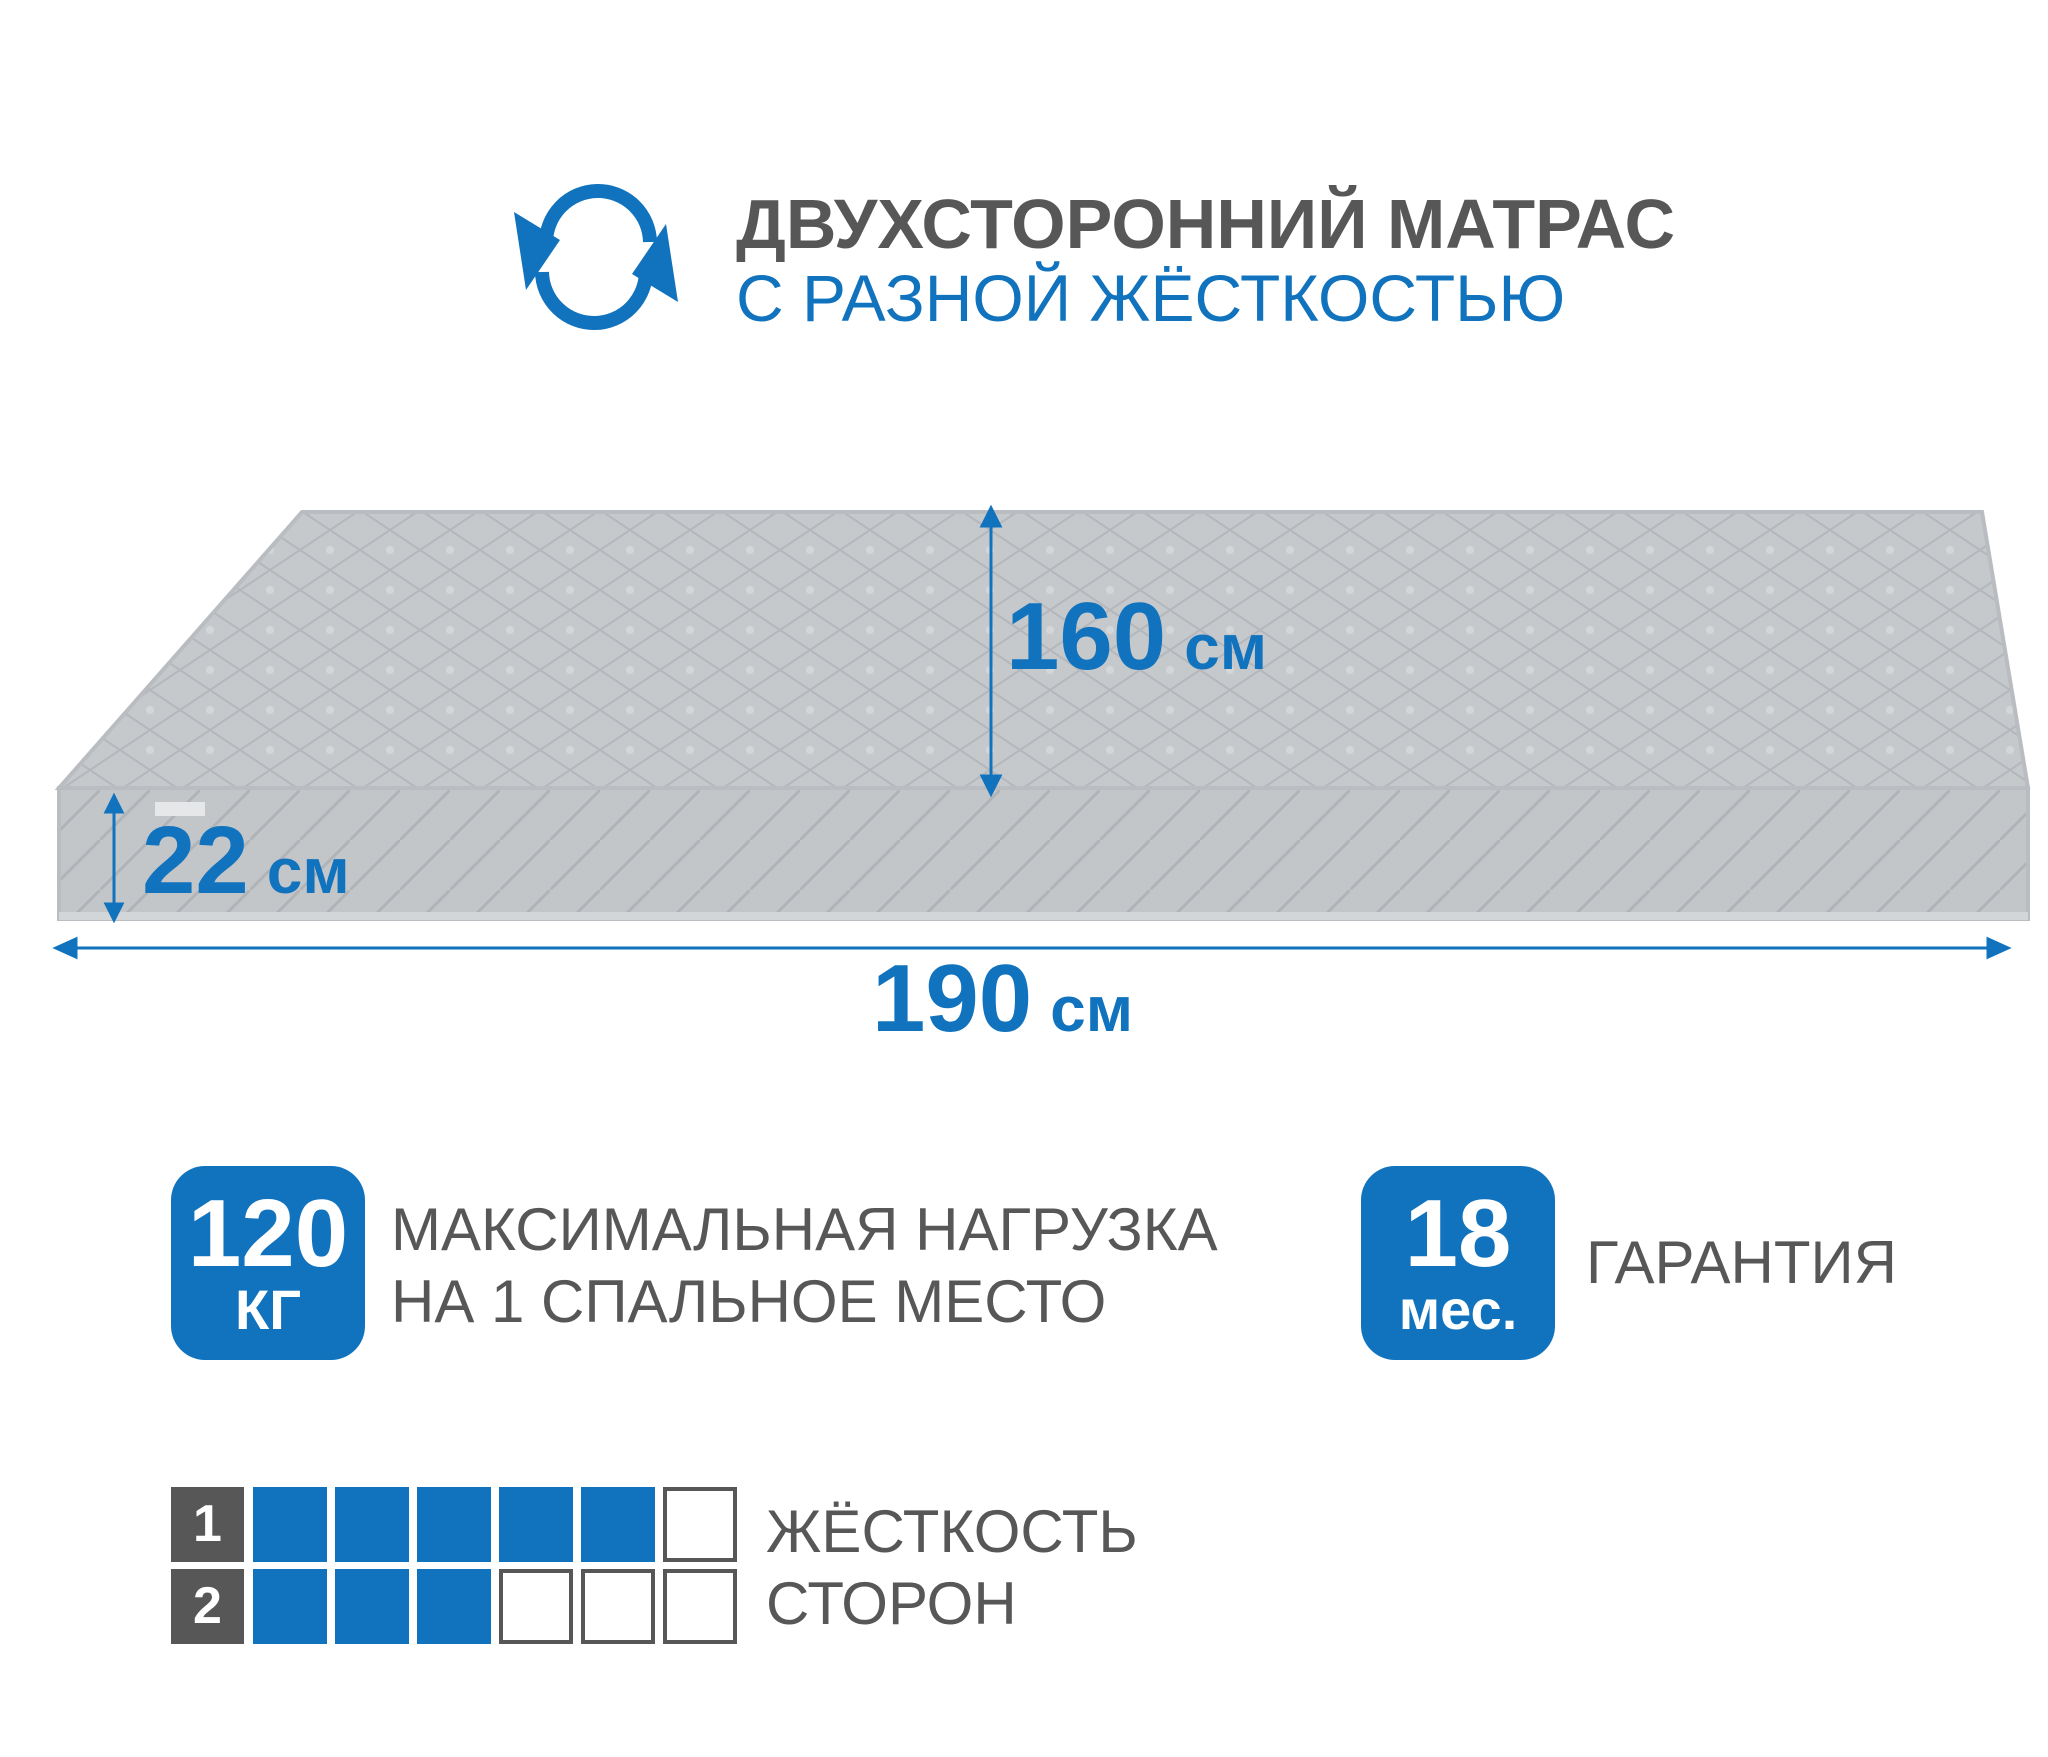 This screenshot has height=1757, width=2048. I want to click on height-dimension: 22 см, so click(246, 860).